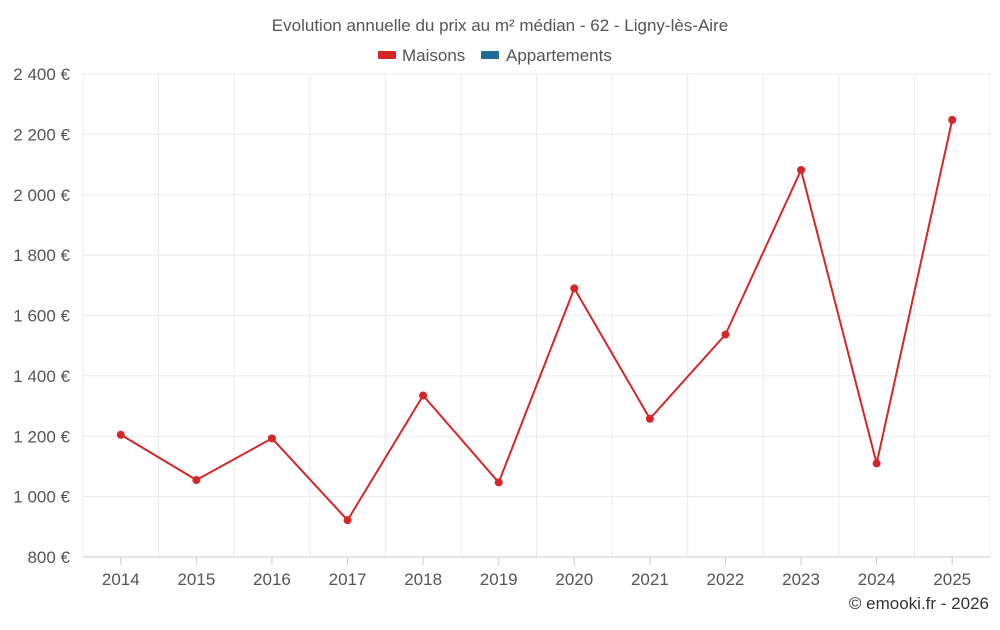 This screenshot has height=630, width=1000. I want to click on data-point-maisons-2024, so click(876, 463).